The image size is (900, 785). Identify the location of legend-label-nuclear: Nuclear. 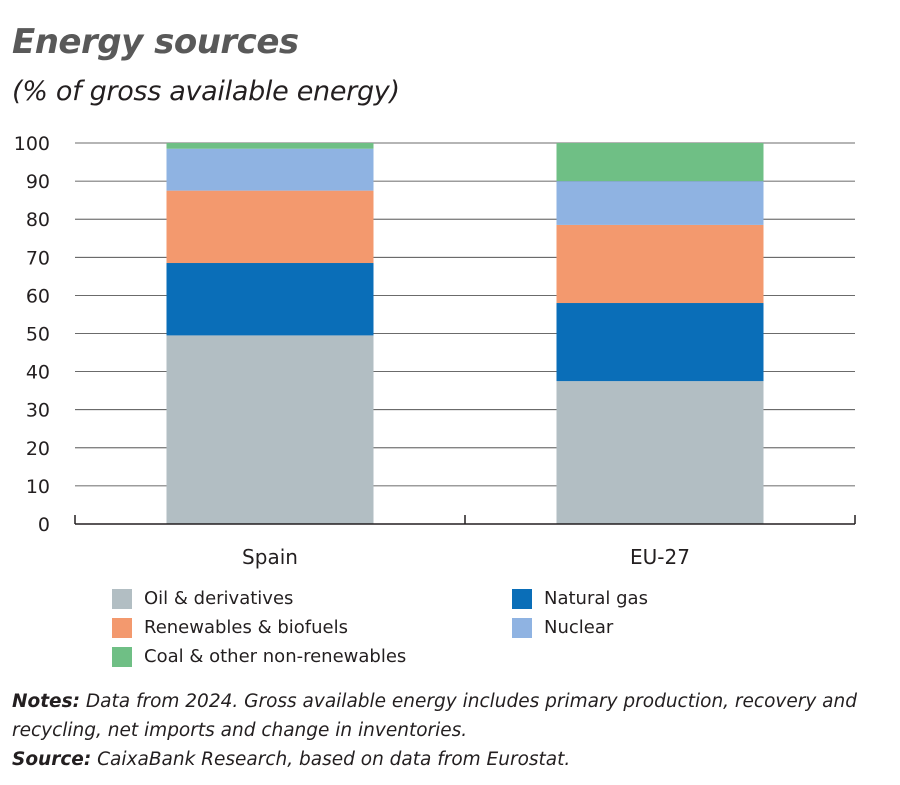
(579, 627).